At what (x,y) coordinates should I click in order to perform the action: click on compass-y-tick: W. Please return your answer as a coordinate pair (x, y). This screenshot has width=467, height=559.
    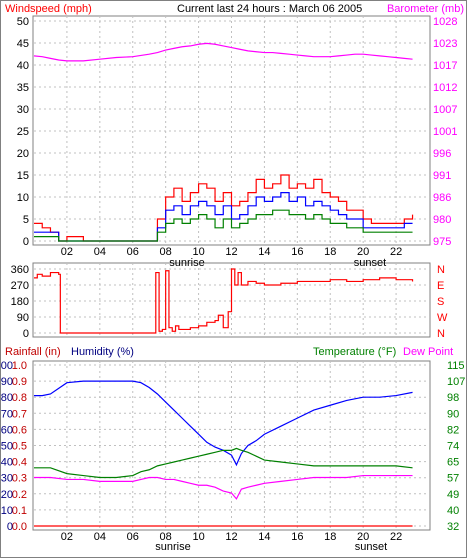
    Looking at the image, I should click on (442, 318).